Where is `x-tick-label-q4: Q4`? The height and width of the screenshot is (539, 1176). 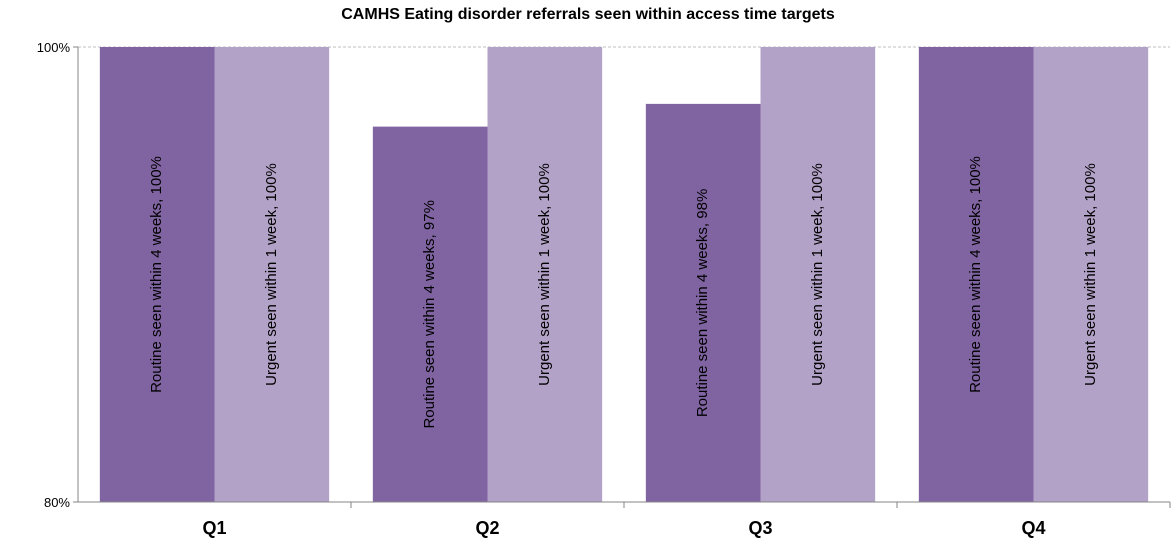
x-tick-label-q4: Q4 is located at coordinates (1033, 528).